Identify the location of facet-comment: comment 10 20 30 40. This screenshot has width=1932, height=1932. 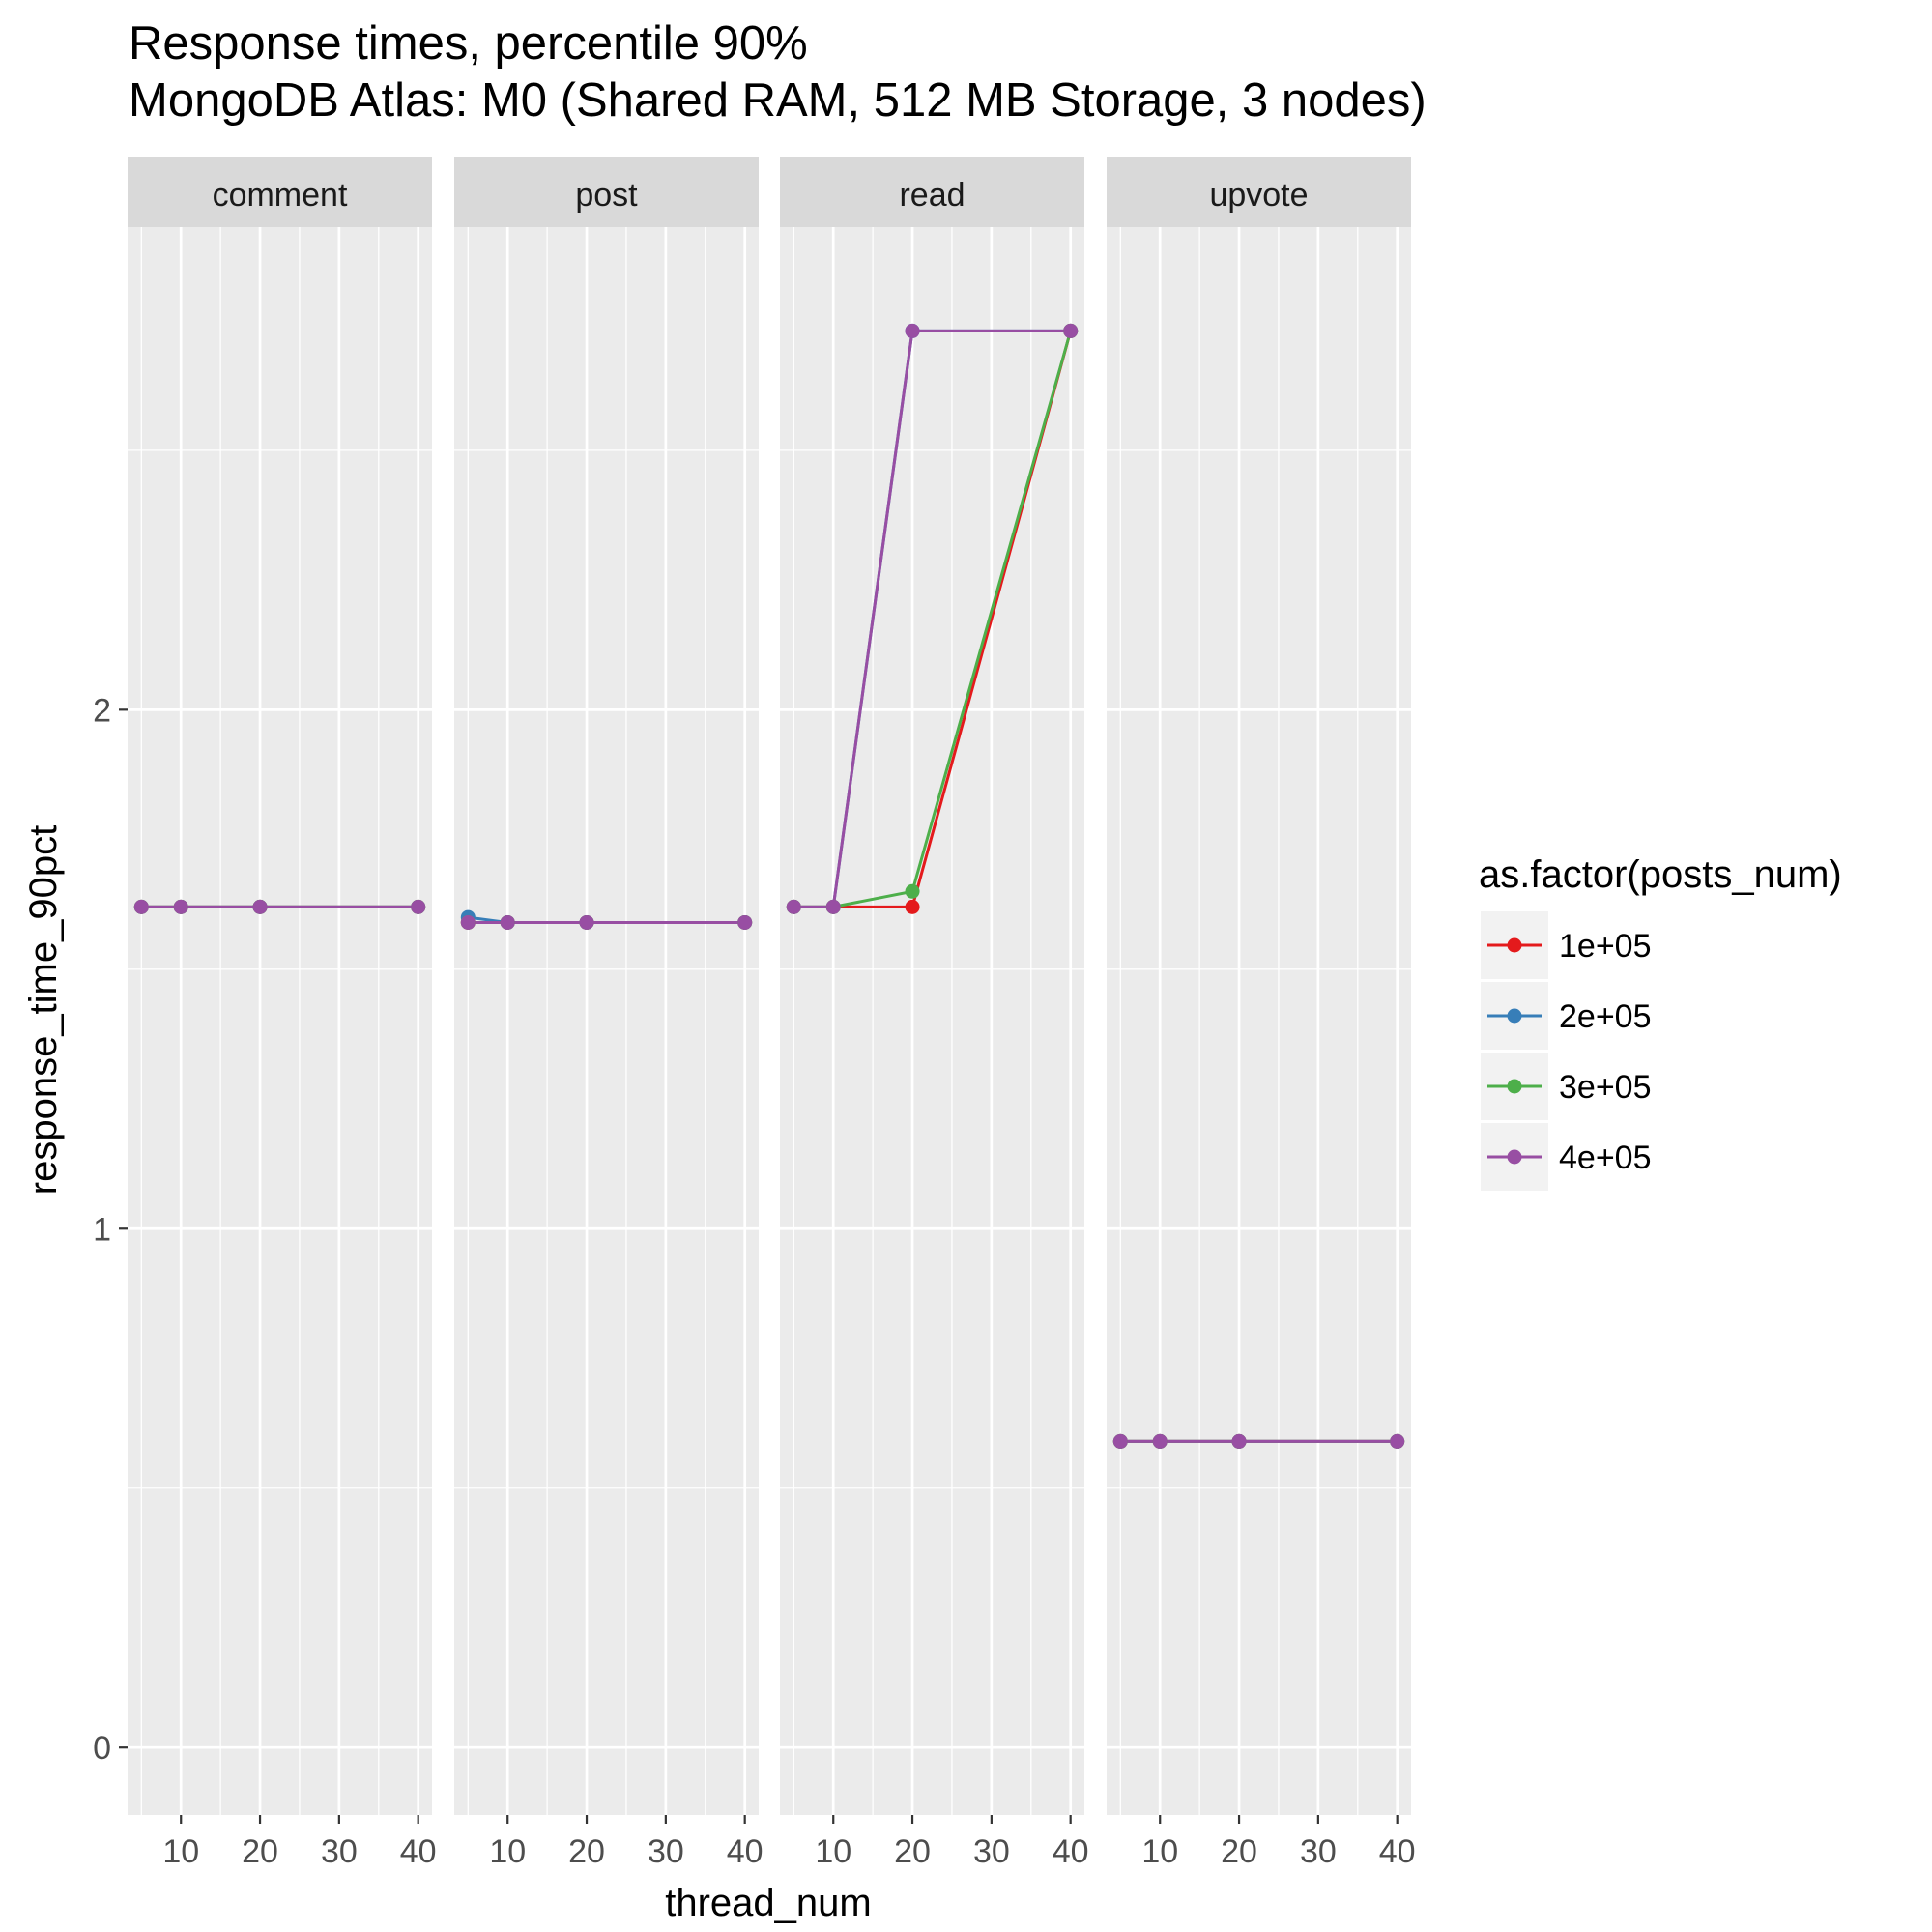
(282, 1014).